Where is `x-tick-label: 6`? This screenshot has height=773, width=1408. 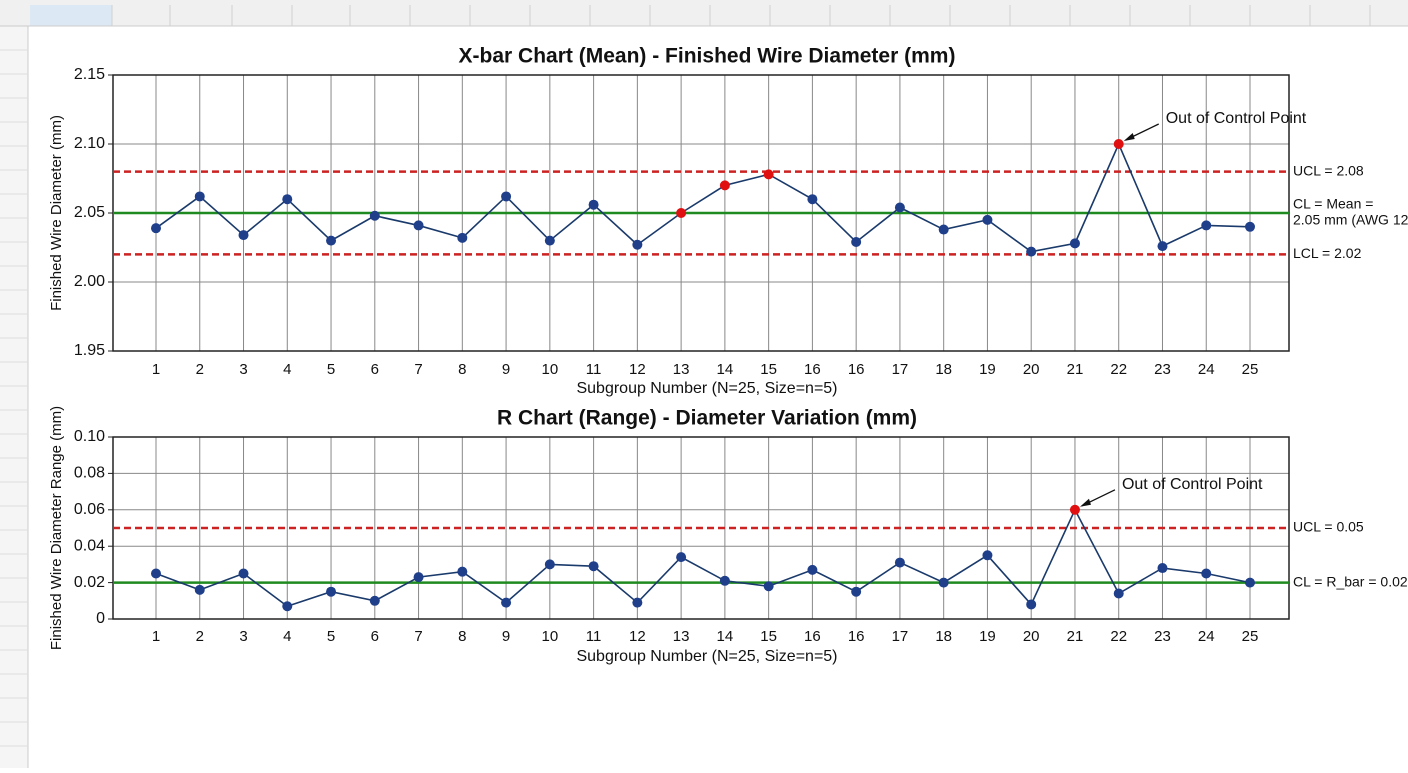 x-tick-label: 6 is located at coordinates (375, 636).